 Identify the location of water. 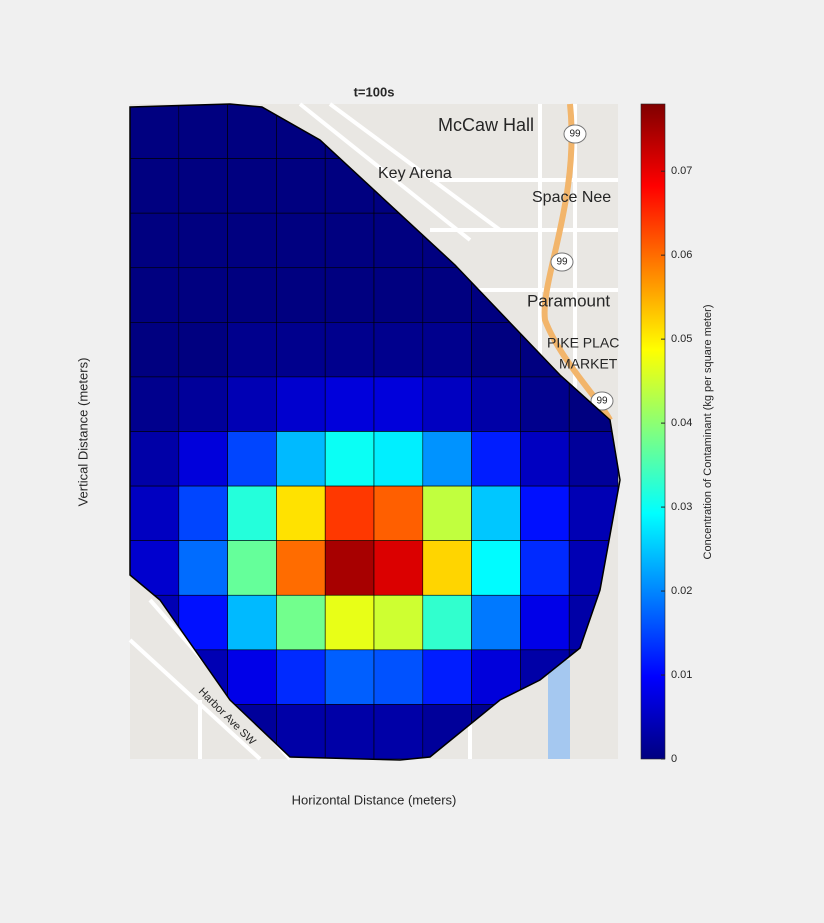
(559, 709).